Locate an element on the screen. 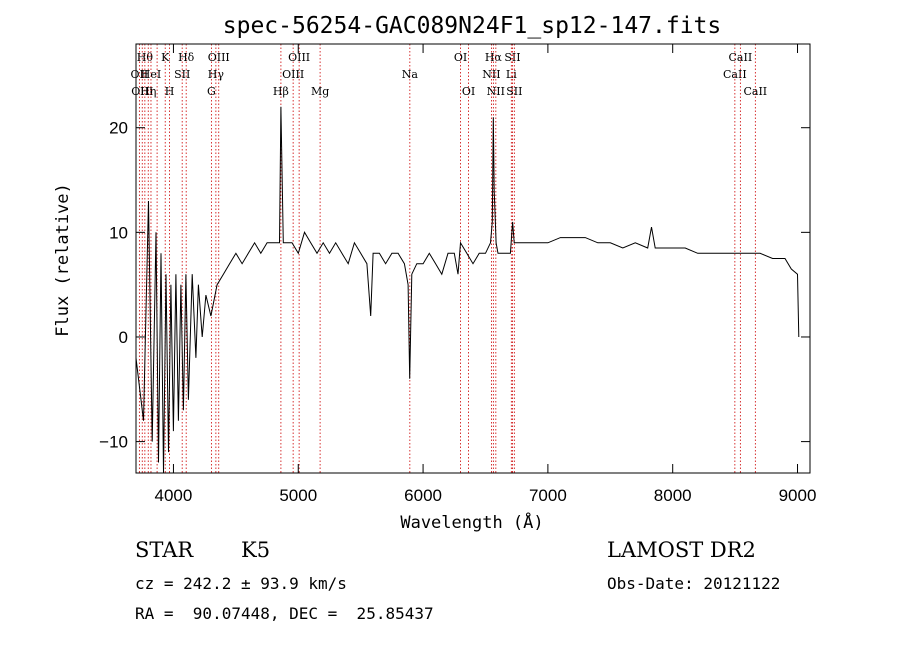 This screenshot has height=649, width=900. y-tick-label: 0 is located at coordinates (123, 337).